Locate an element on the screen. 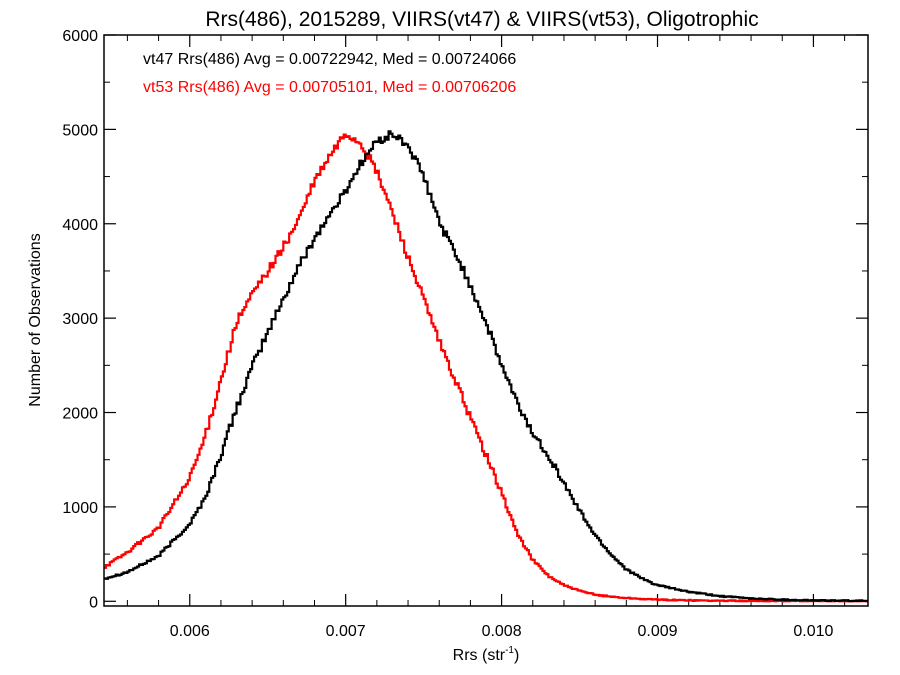  x-tick-label: 0.009 is located at coordinates (657, 631).